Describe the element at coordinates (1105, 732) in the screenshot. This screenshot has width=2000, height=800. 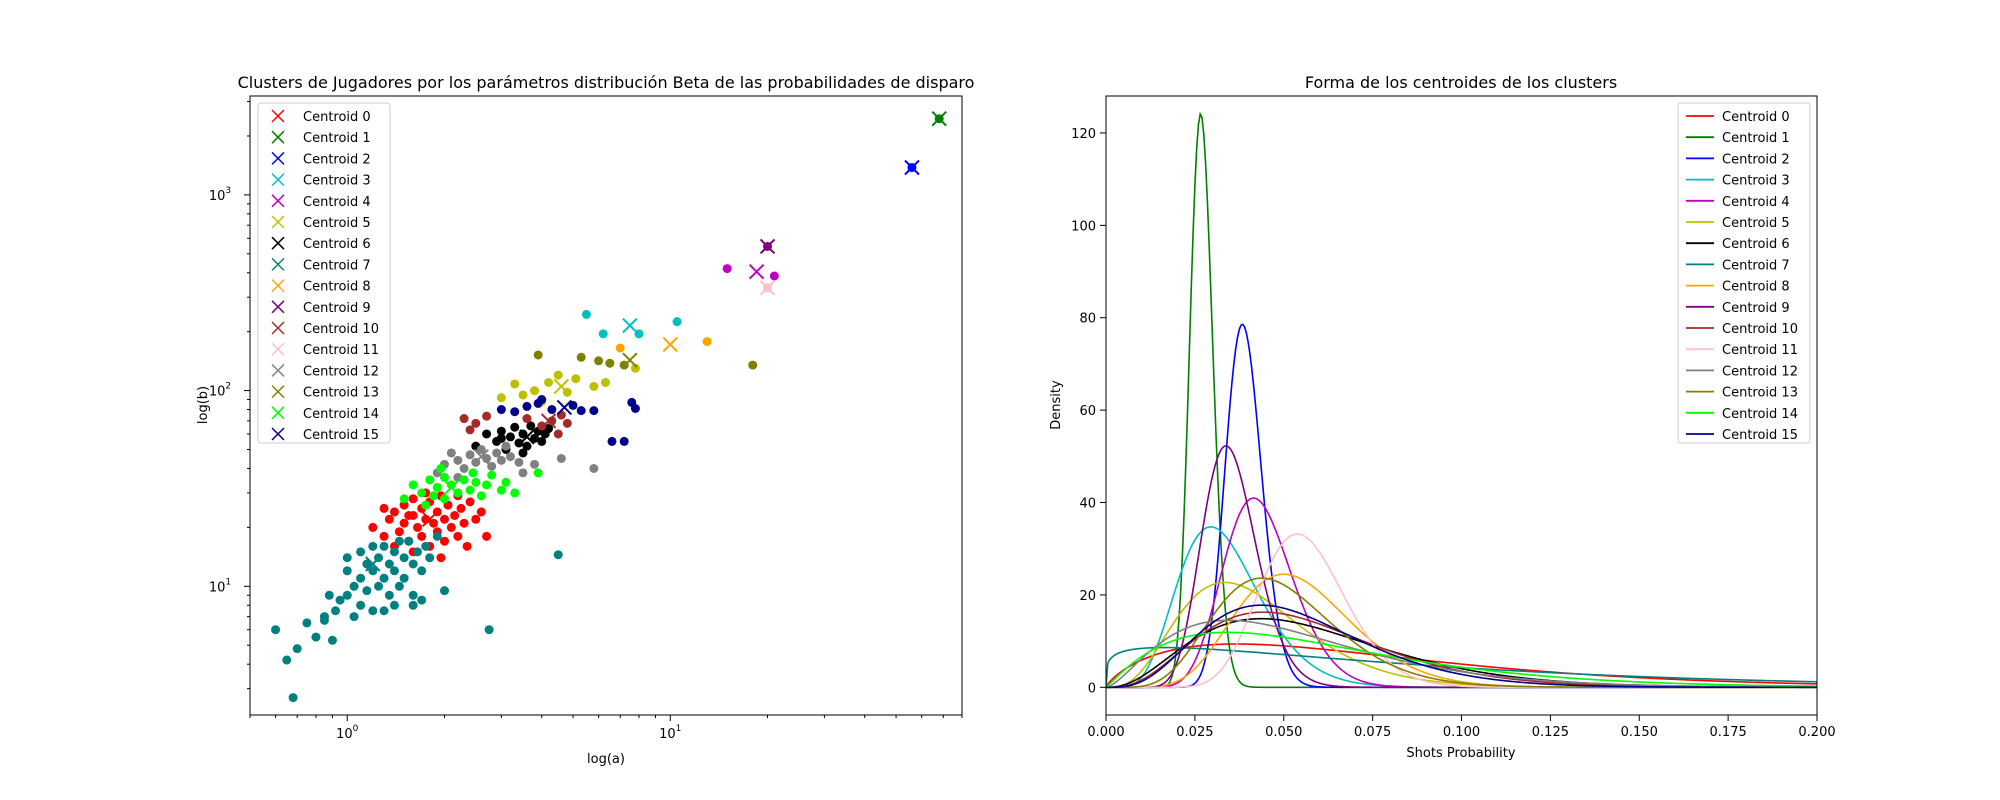
I see `x-tick-label: 0.000` at that location.